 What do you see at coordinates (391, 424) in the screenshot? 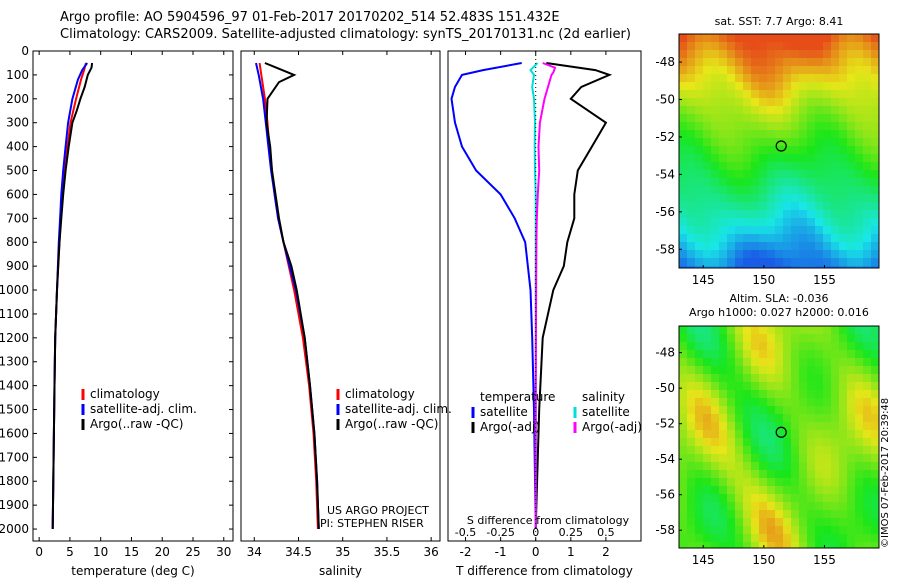
I see `legend-label: Argo(..raw -QC)` at bounding box center [391, 424].